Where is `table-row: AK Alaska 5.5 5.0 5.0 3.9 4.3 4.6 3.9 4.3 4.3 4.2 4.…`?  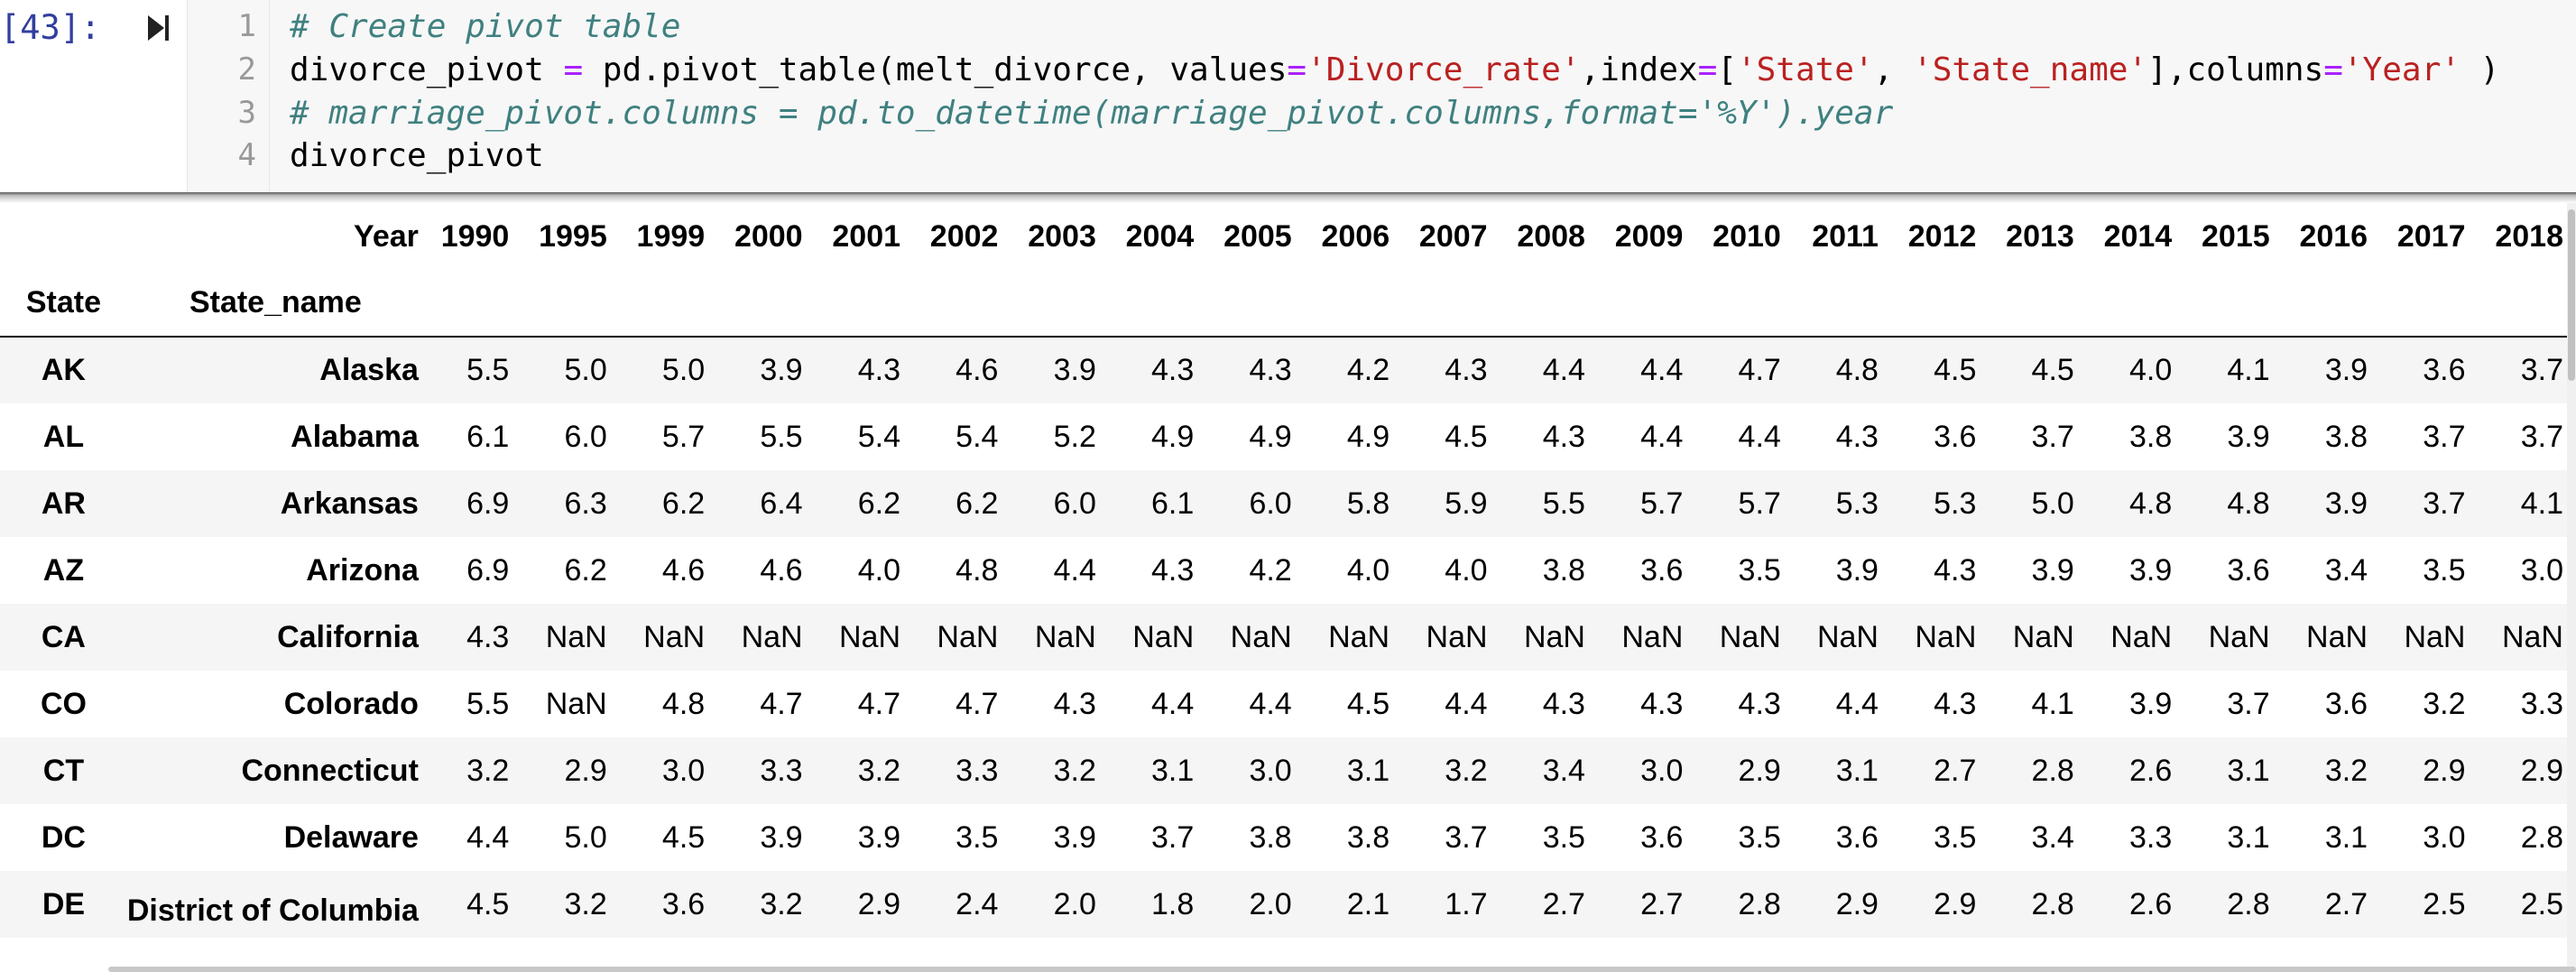 table-row: AK Alaska 5.5 5.0 5.0 3.9 4.3 4.6 3.9 4.3 4.3 4.2 4.… is located at coordinates (1288, 370).